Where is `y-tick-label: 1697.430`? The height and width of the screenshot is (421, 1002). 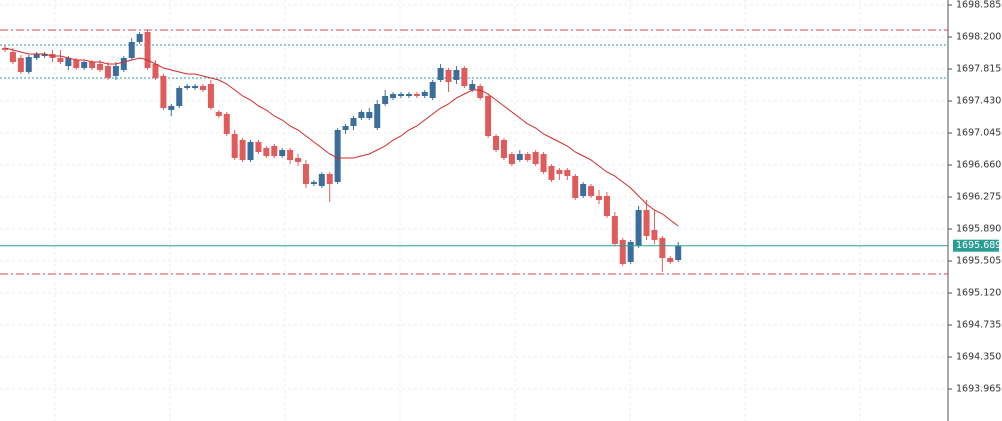
y-tick-label: 1697.430 is located at coordinates (978, 100).